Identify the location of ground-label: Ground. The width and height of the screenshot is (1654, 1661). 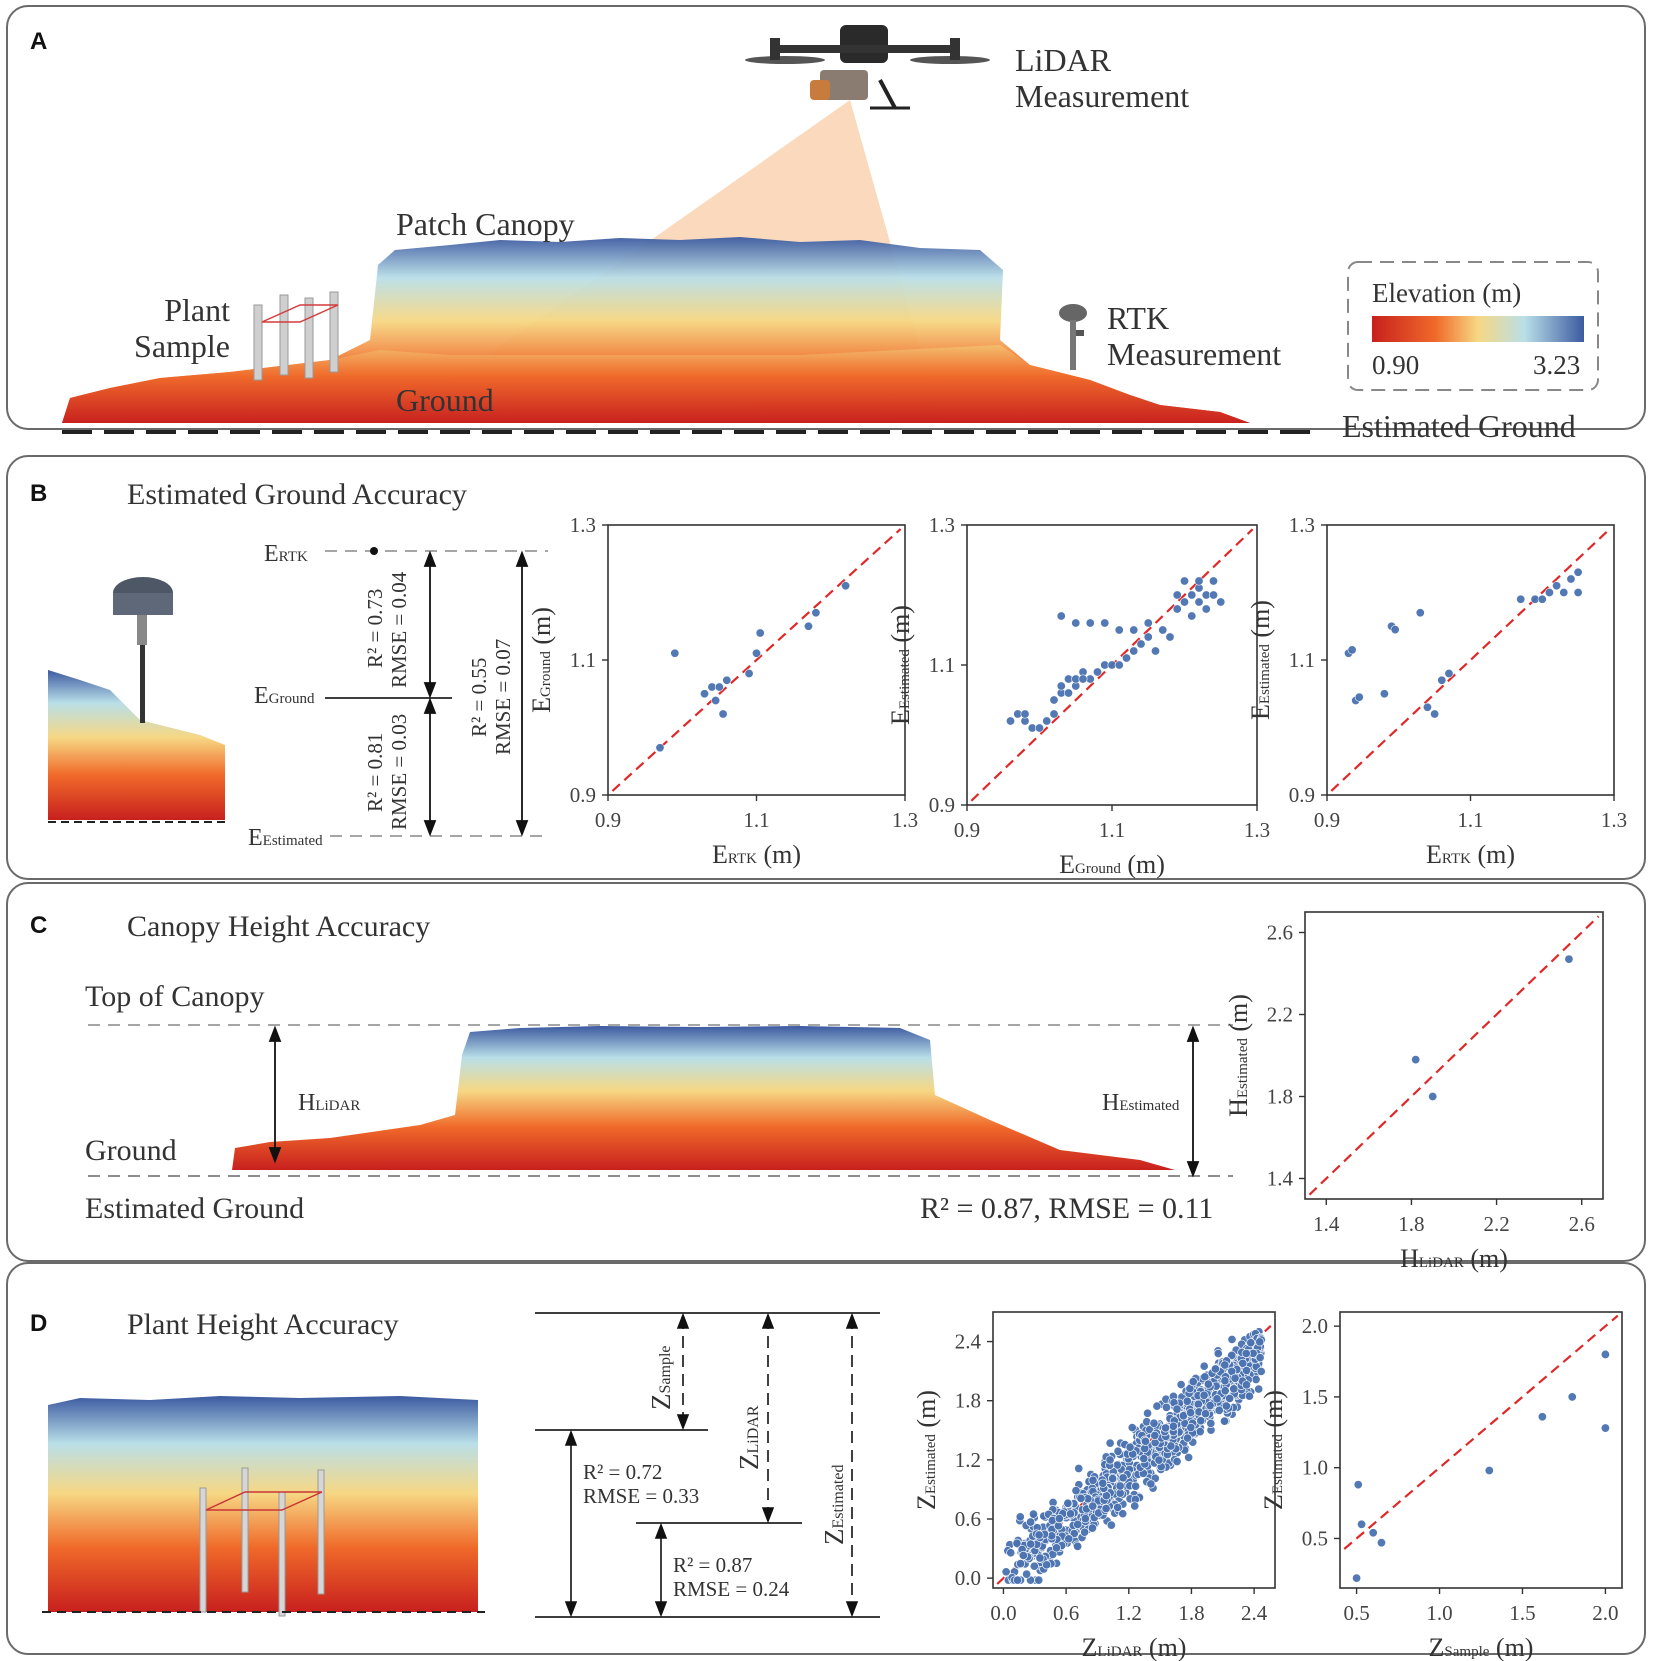
(445, 400).